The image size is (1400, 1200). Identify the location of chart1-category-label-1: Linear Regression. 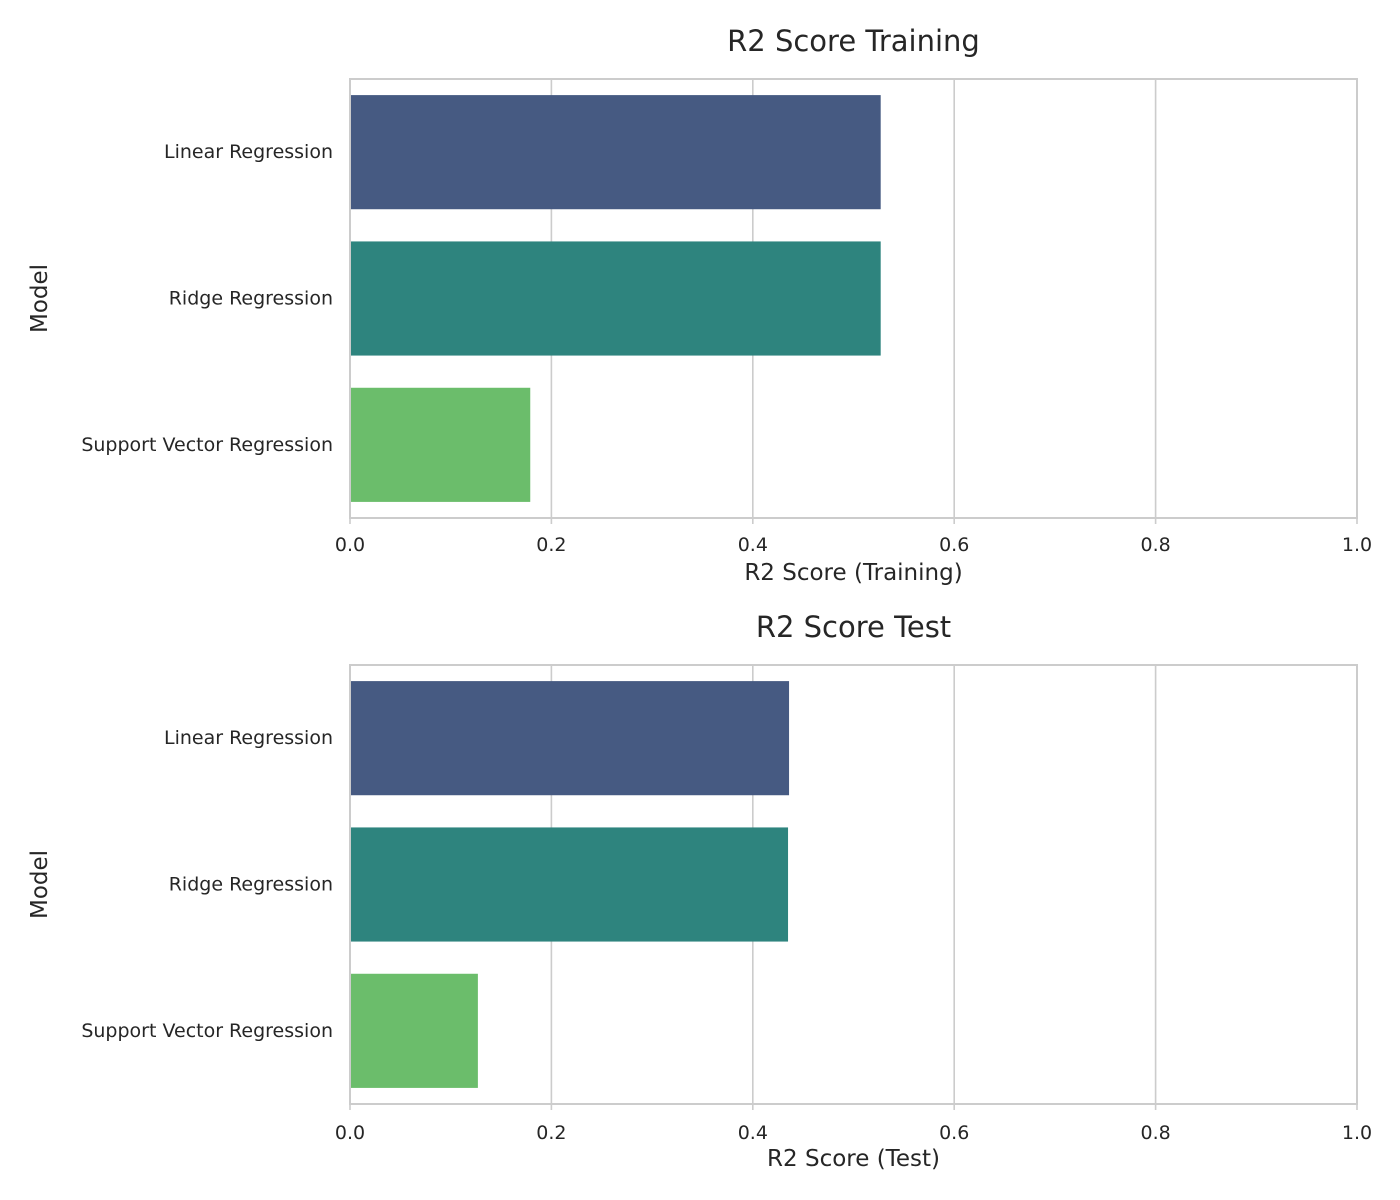
(248, 738).